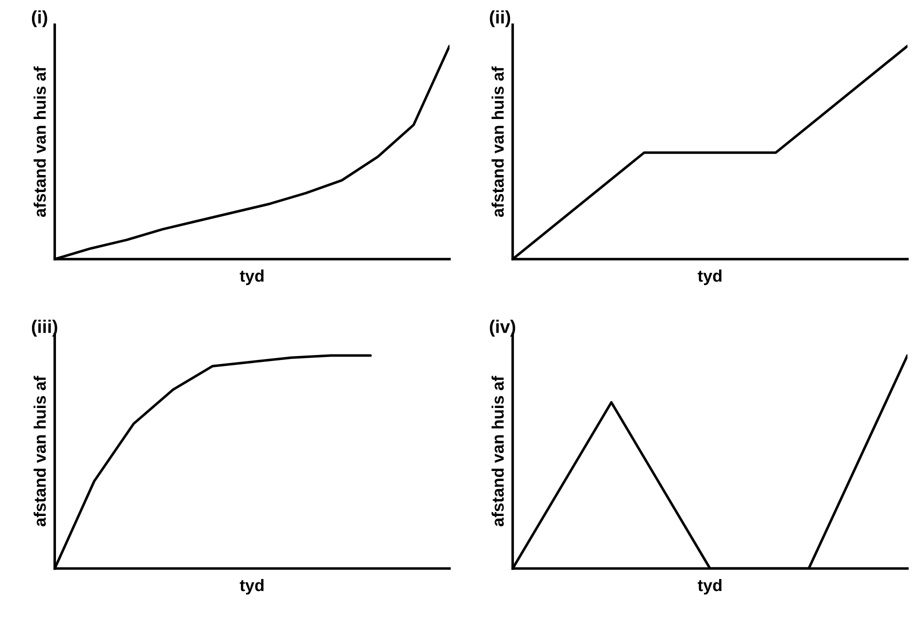 The height and width of the screenshot is (618, 912). Describe the element at coordinates (40, 19) in the screenshot. I see `chart-title: (i)` at that location.